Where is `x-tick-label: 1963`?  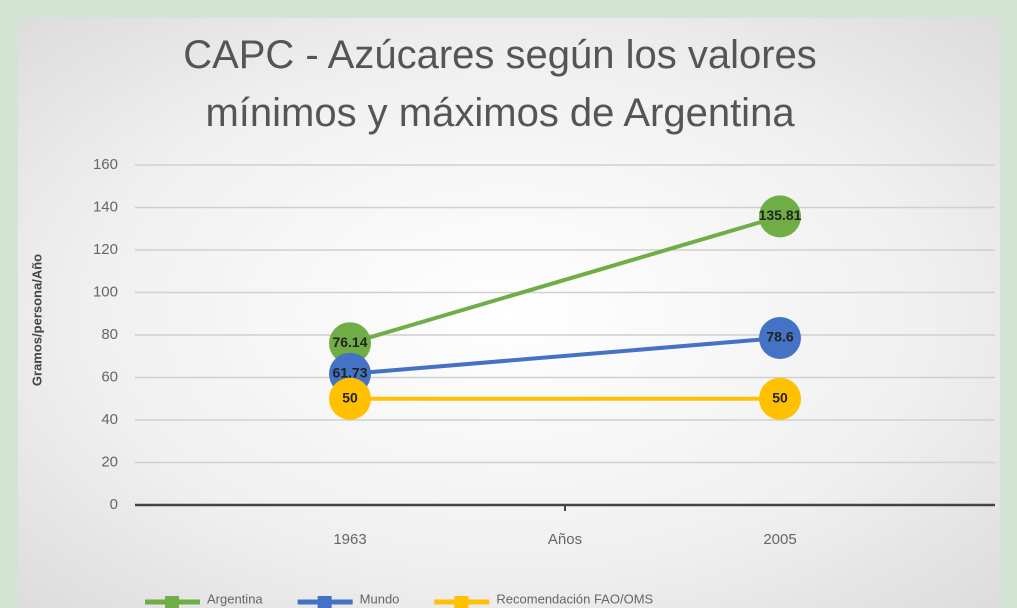 x-tick-label: 1963 is located at coordinates (349, 539).